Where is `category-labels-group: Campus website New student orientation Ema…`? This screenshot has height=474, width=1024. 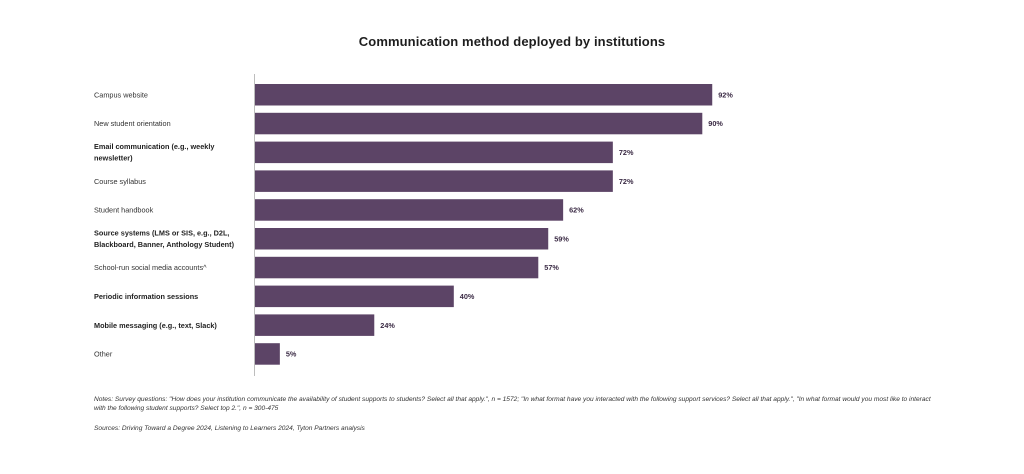 category-labels-group: Campus website New student orientation Ema… is located at coordinates (164, 224).